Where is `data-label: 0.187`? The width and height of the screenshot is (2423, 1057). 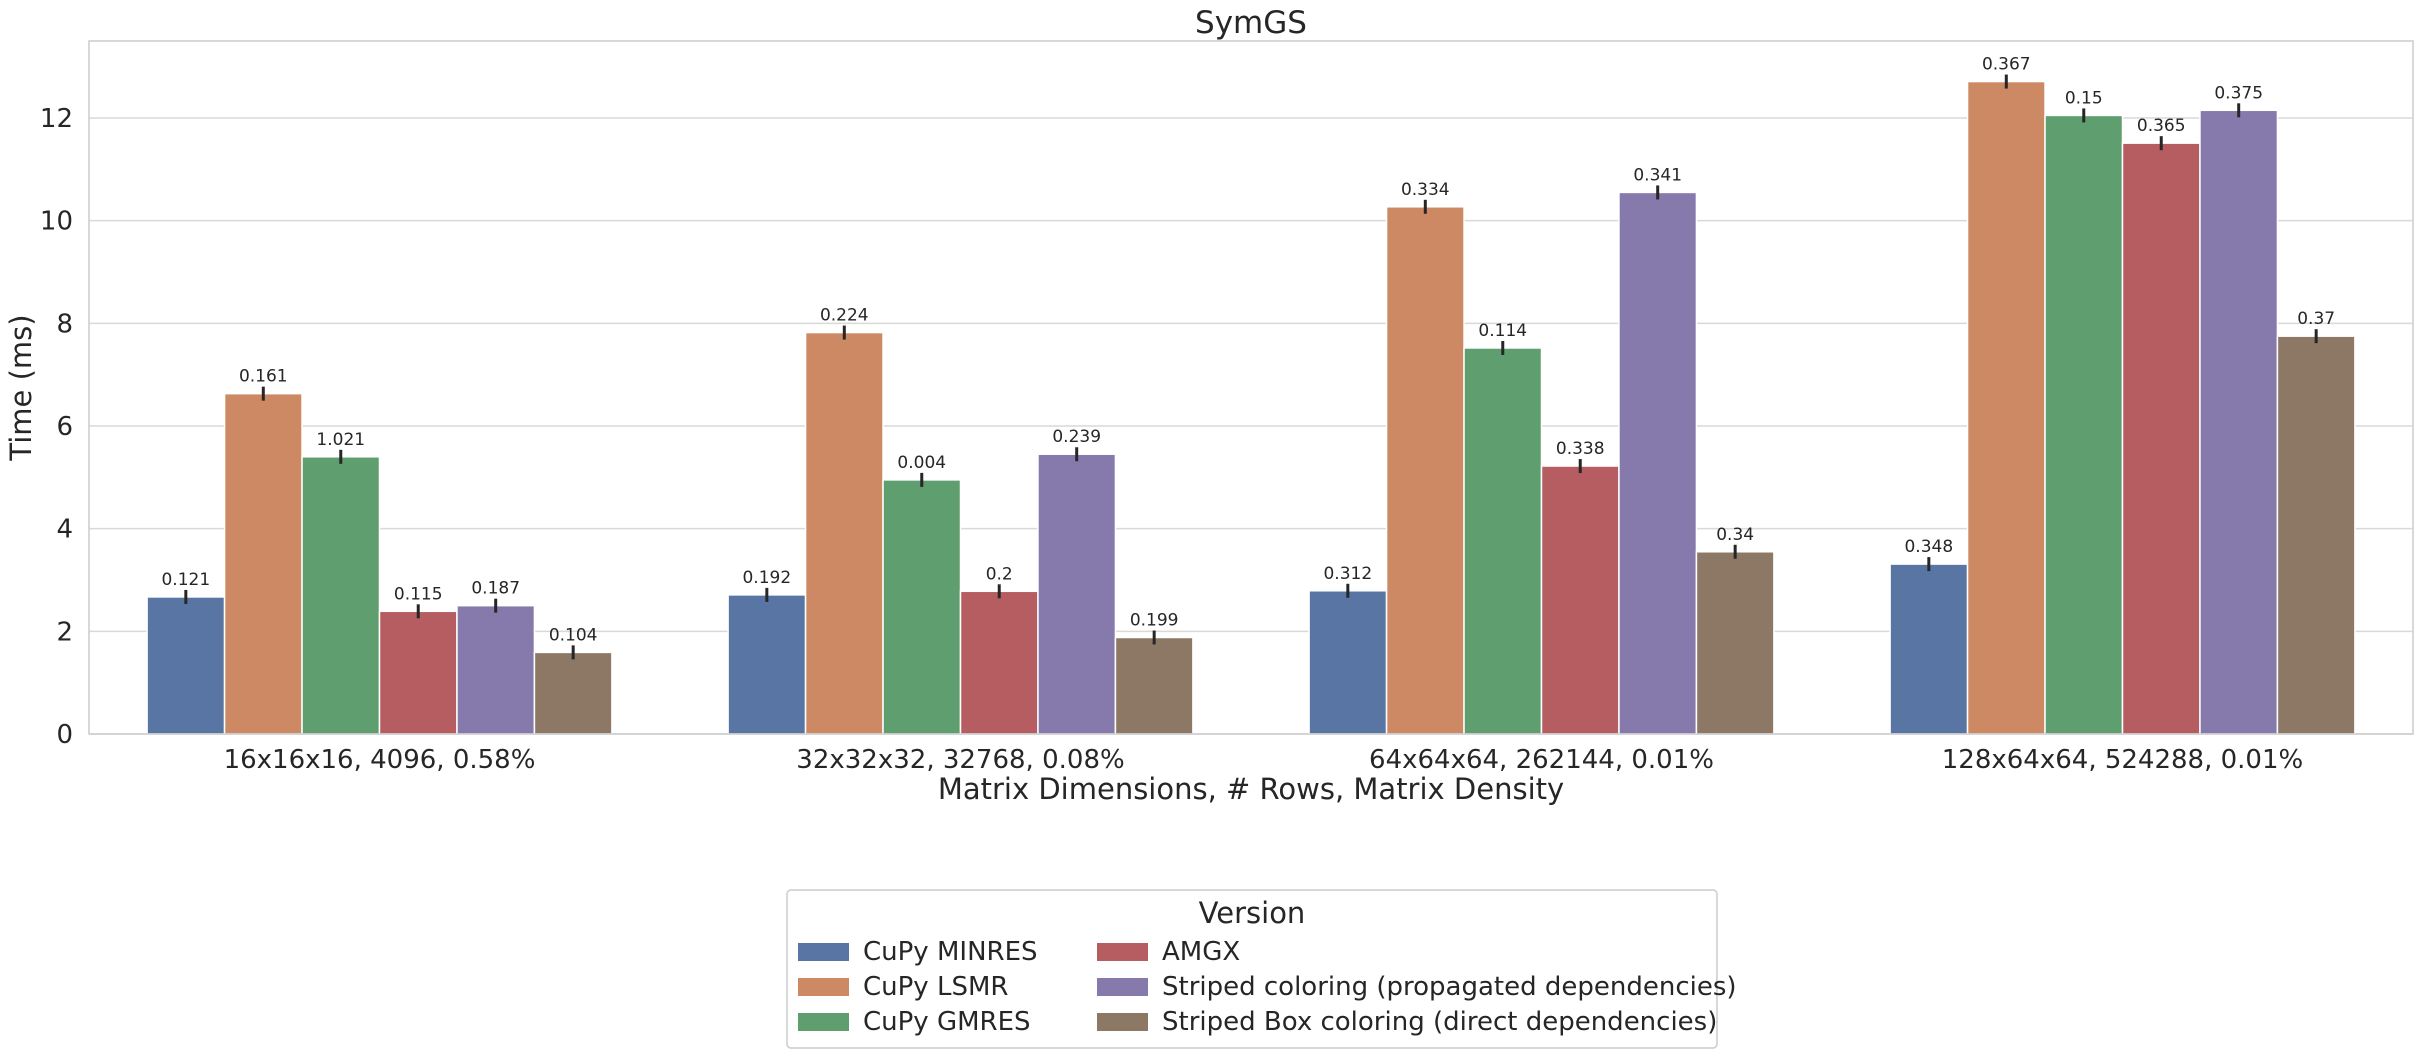 data-label: 0.187 is located at coordinates (495, 589).